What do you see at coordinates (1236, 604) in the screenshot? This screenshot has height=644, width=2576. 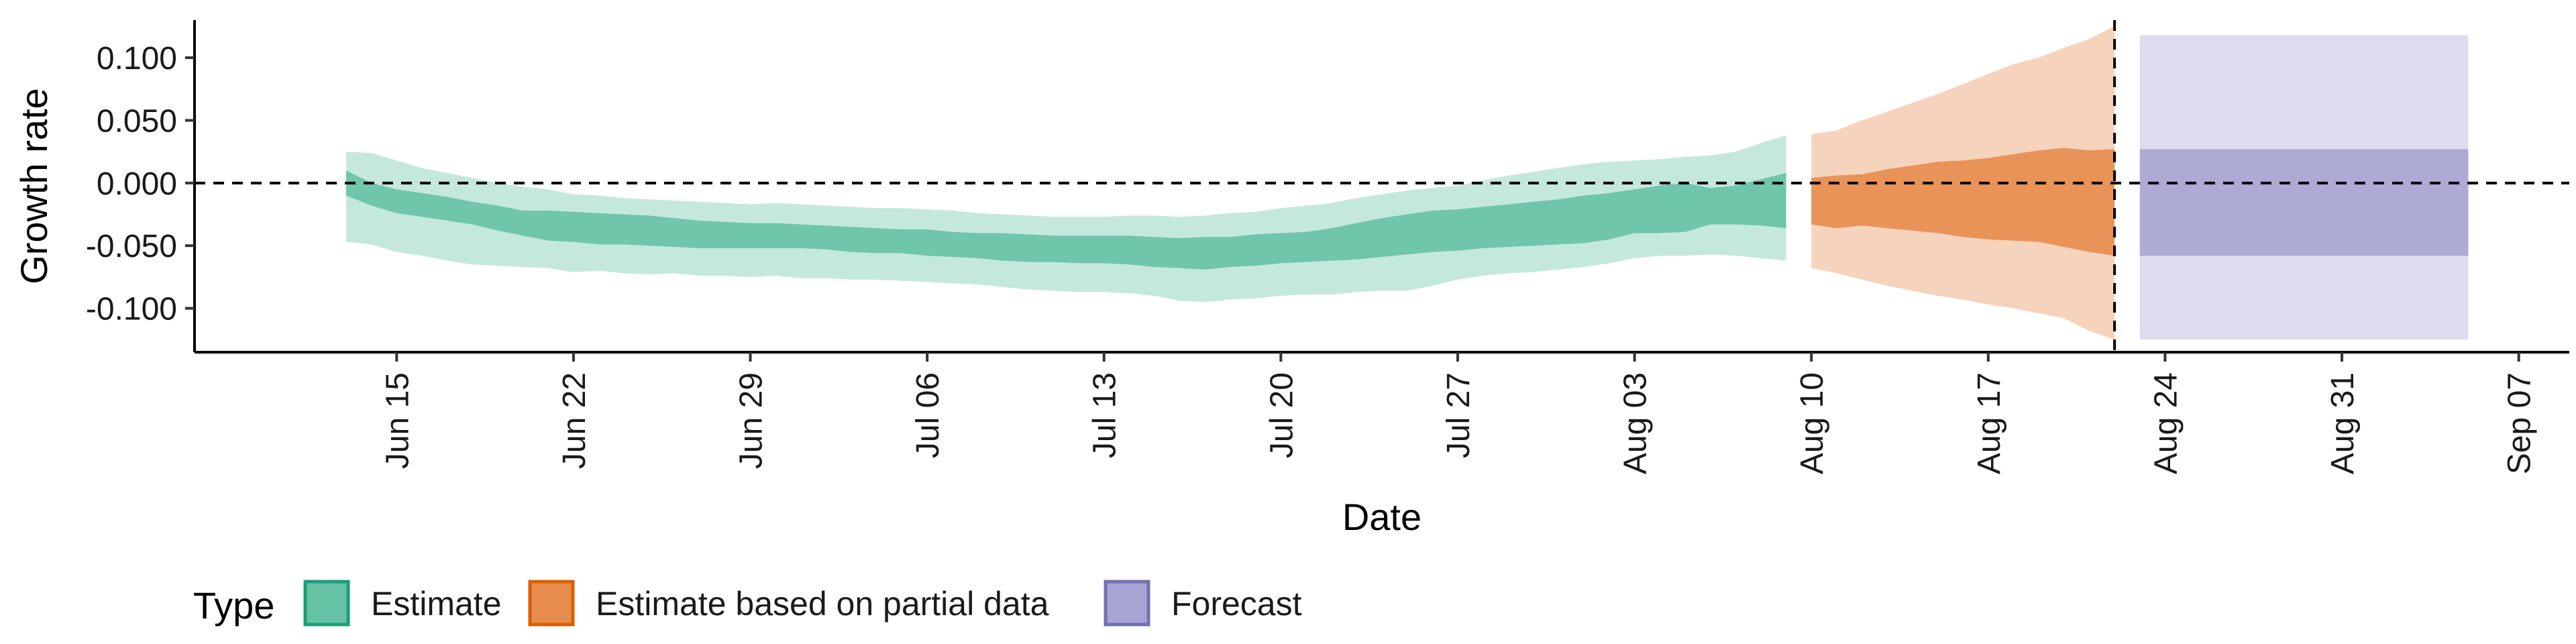 I see `legend-label-forecast: Forecast` at bounding box center [1236, 604].